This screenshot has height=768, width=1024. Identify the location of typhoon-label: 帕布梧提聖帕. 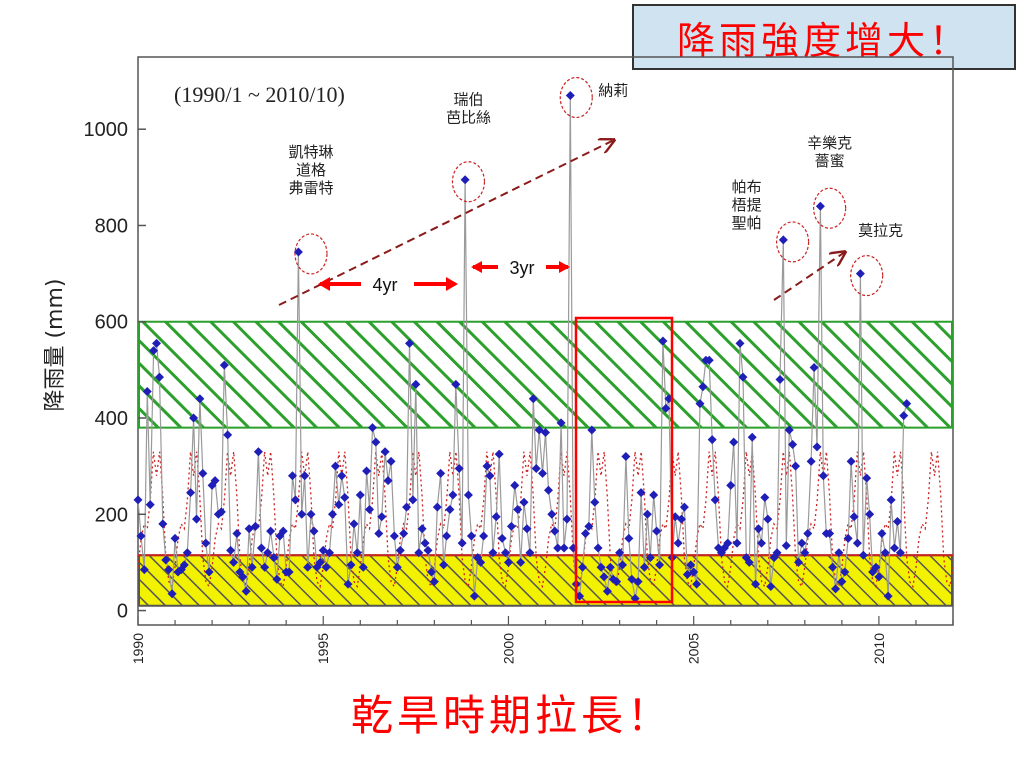
(747, 205).